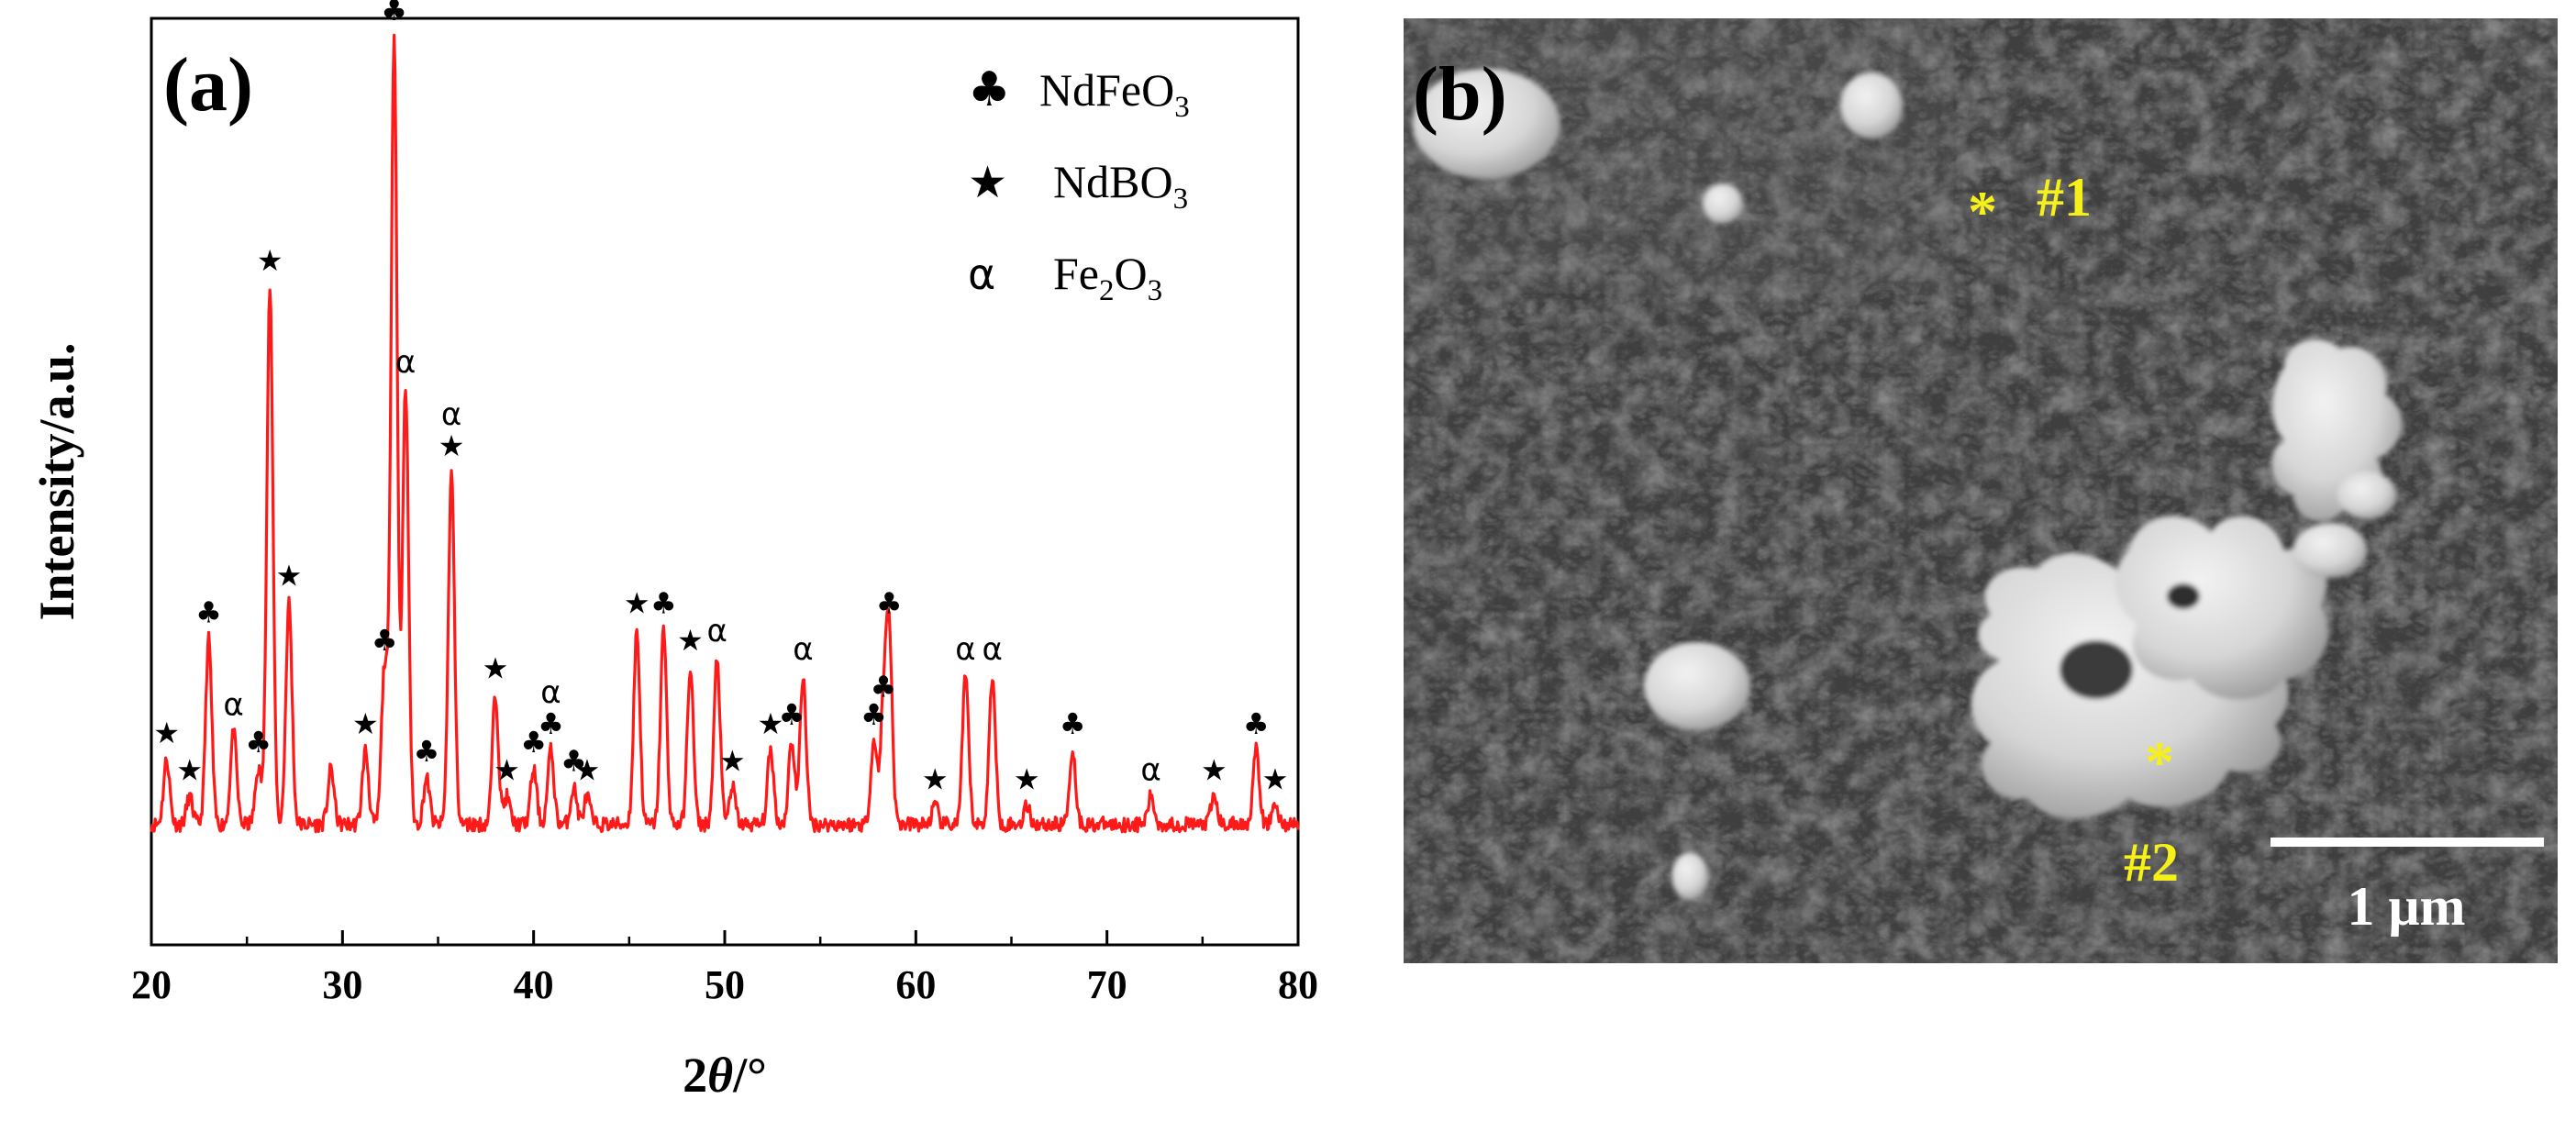  What do you see at coordinates (2407, 842) in the screenshot?
I see `scale-bar` at bounding box center [2407, 842].